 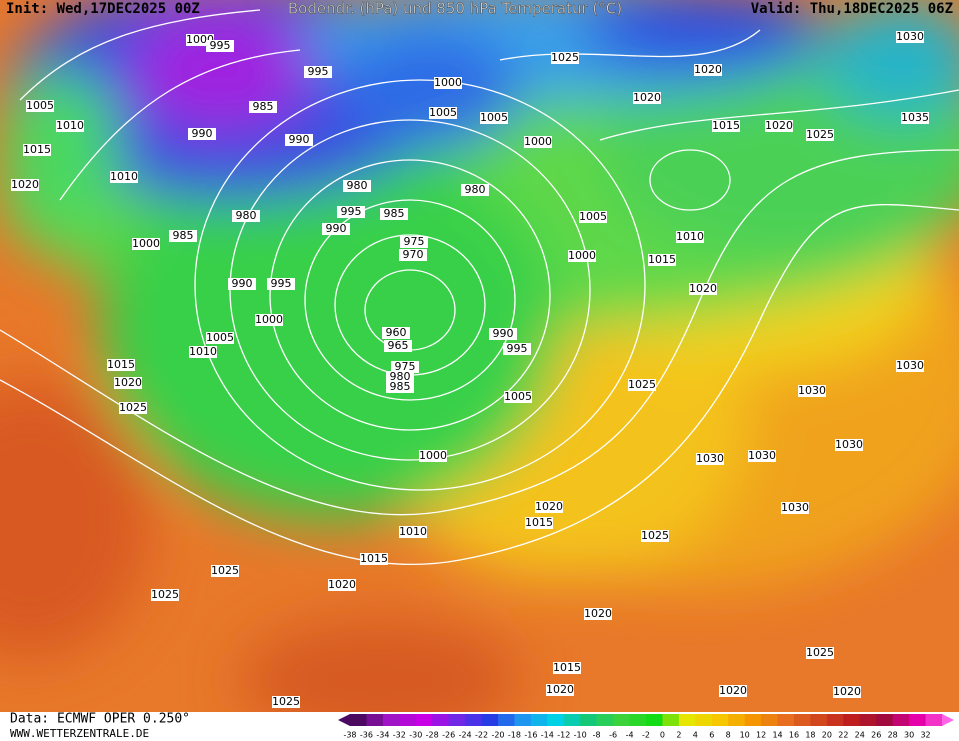 What do you see at coordinates (530, 735) in the screenshot?
I see `colorbar-label: -16` at bounding box center [530, 735].